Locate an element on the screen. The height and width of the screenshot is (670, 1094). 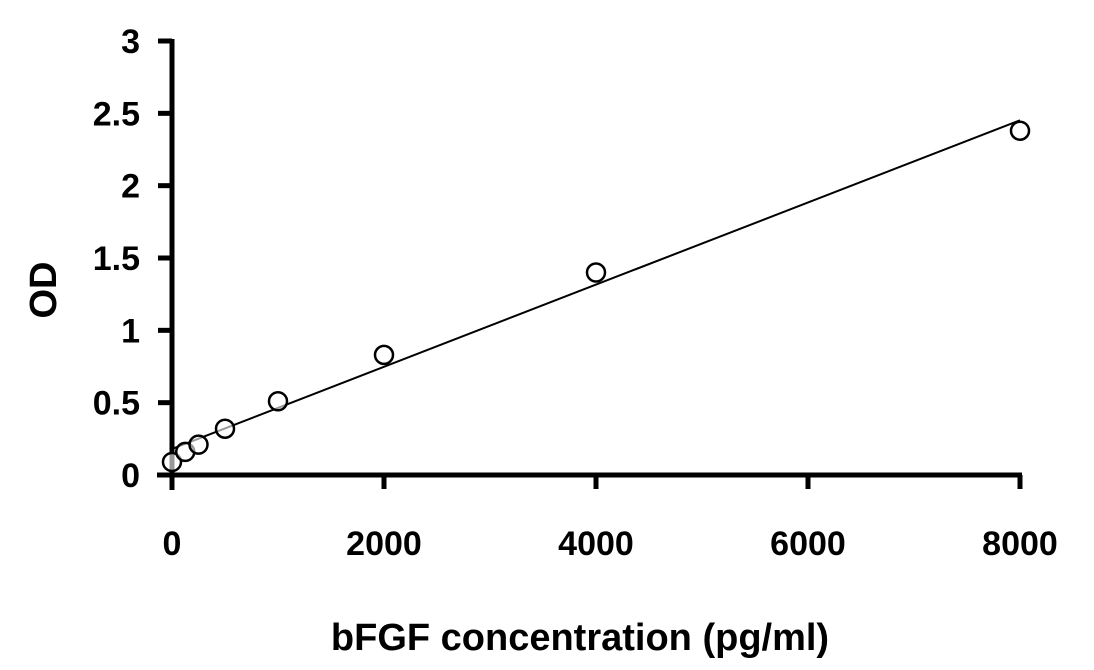
x-tick-label: 0 is located at coordinates (172, 544).